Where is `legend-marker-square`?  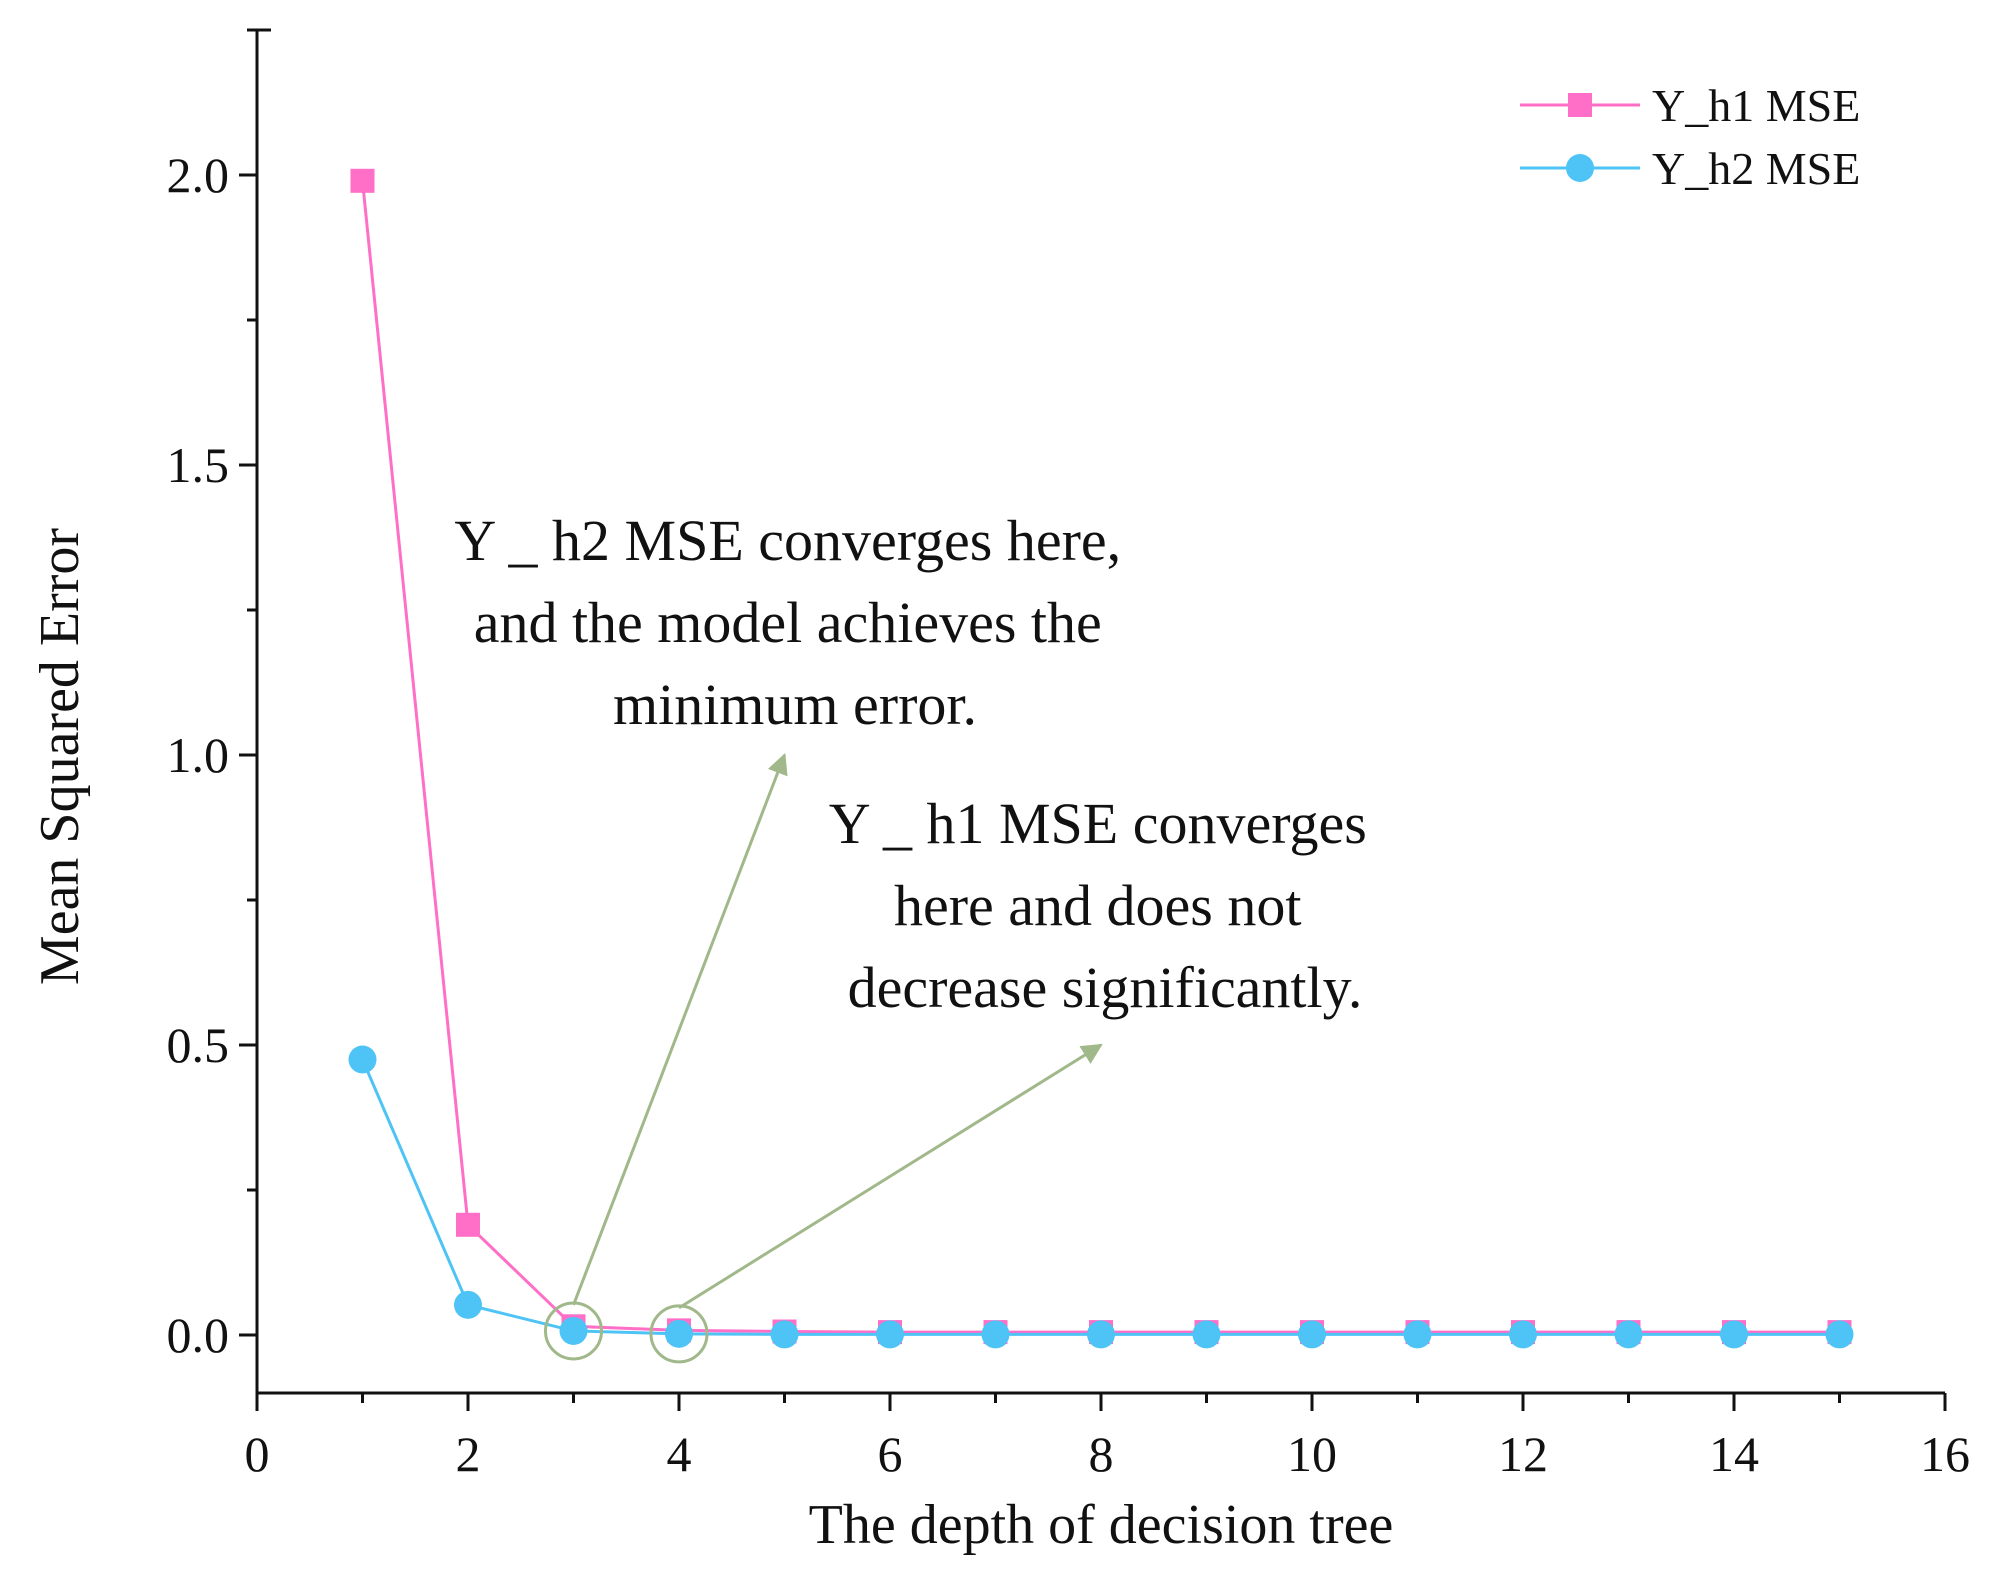 legend-marker-square is located at coordinates (1580, 105).